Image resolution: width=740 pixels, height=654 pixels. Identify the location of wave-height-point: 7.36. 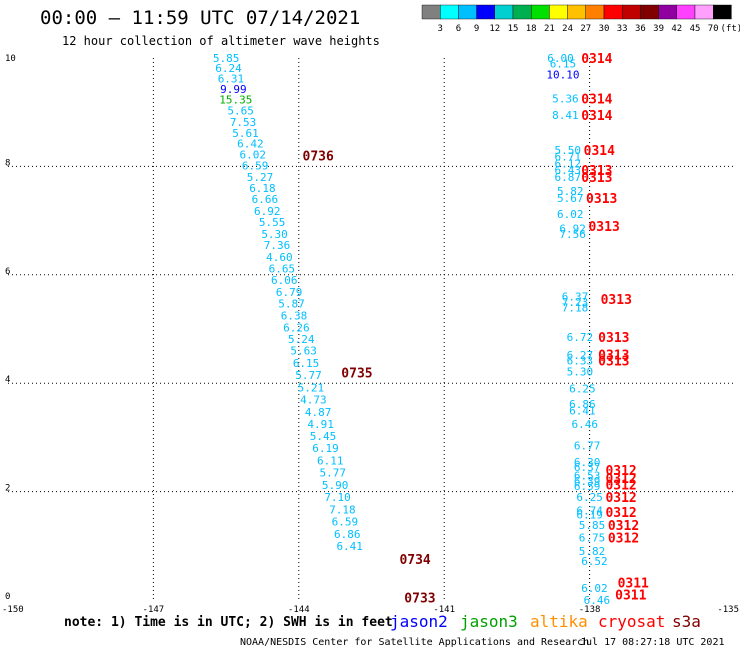
(277, 245).